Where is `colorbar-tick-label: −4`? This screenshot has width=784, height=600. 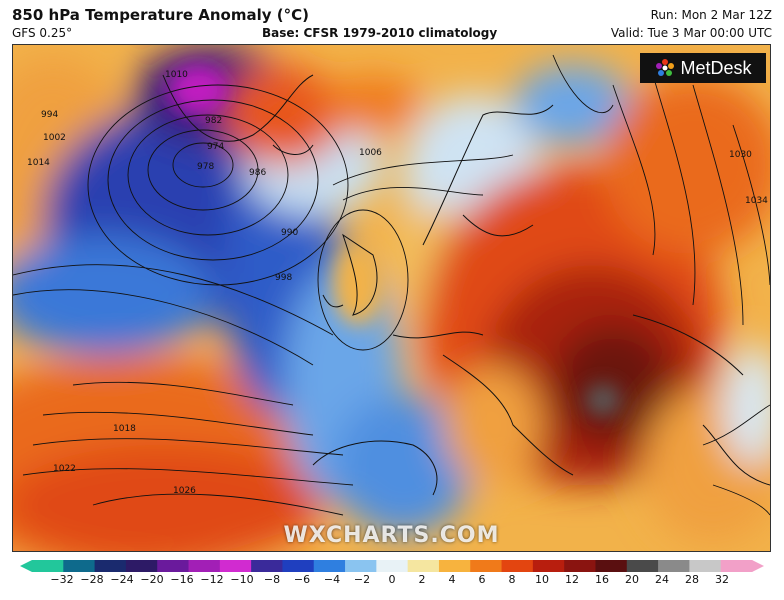
colorbar-tick-label: −4 is located at coordinates (332, 579).